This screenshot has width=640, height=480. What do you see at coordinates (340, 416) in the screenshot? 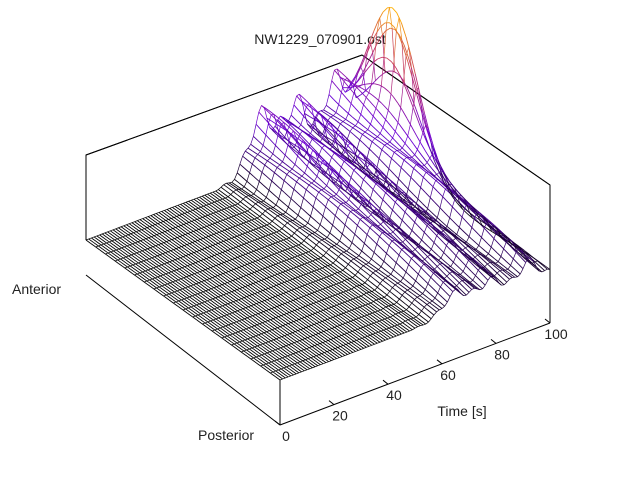
I see `x-tick-label: 20` at bounding box center [340, 416].